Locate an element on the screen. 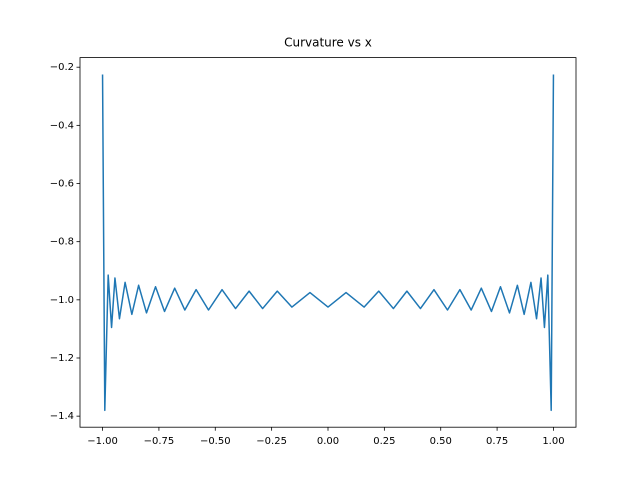 This screenshot has height=480, width=640. x-tick-label: 0.75 is located at coordinates (497, 441).